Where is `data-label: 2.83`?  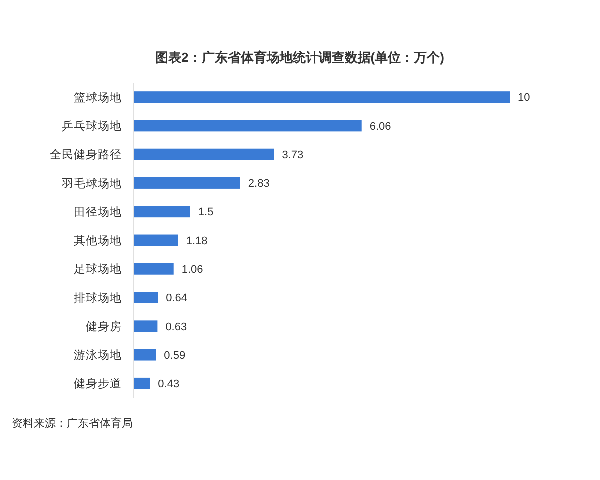
data-label: 2.83 is located at coordinates (259, 184).